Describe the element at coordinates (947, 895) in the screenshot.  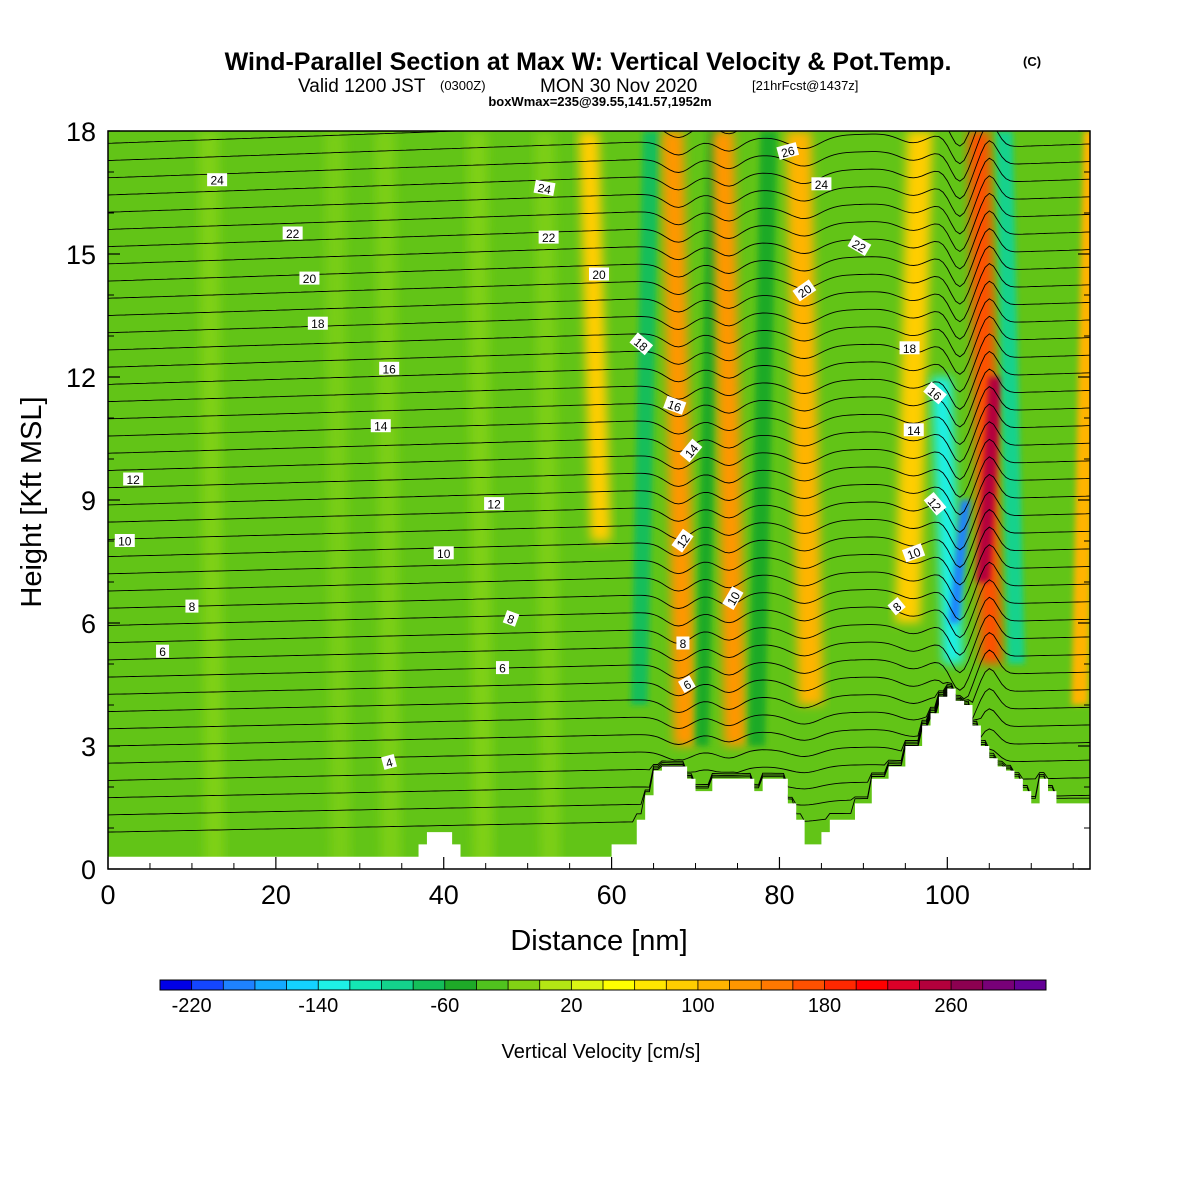
I see `x-tick-label: 100` at that location.